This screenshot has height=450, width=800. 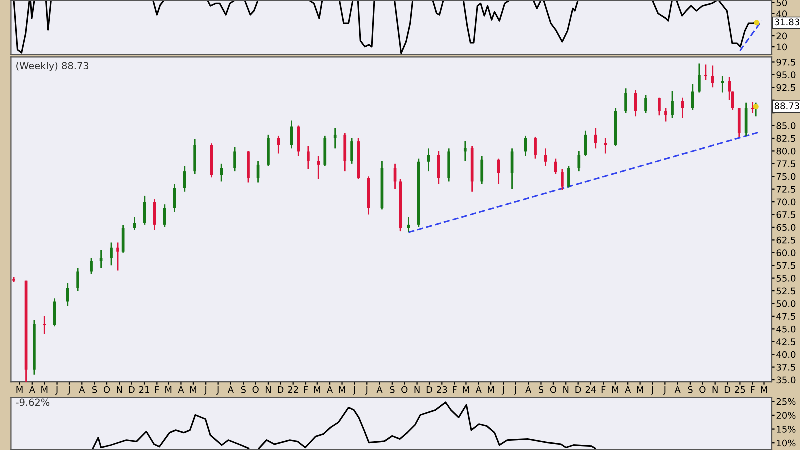 What do you see at coordinates (786, 266) in the screenshot?
I see `y-tick-label: 57.5` at bounding box center [786, 266].